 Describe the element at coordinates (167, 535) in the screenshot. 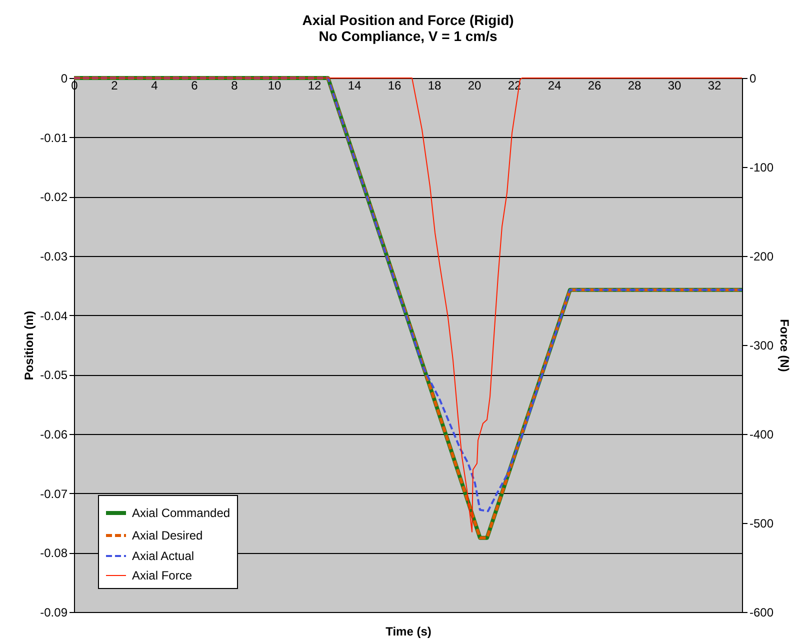

I see `legend-label: Axial Desired` at that location.